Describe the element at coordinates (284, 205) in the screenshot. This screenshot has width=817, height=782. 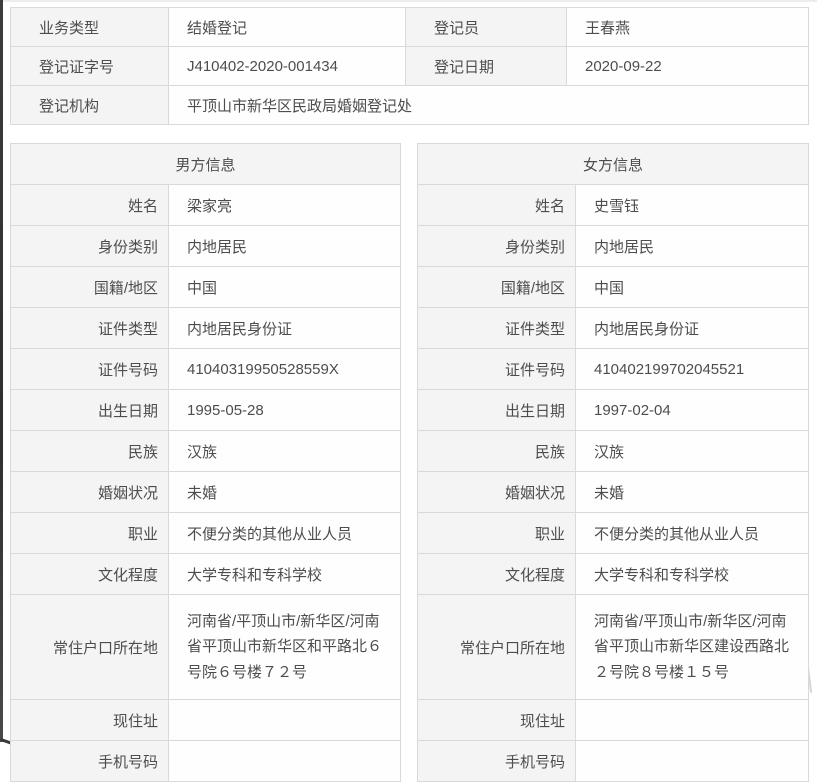
I see `field-value: 梁家亮` at that location.